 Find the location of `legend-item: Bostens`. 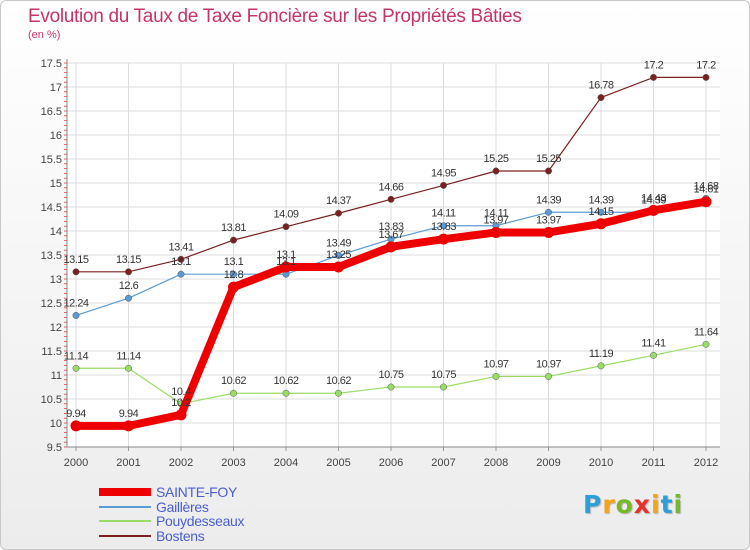

legend-item: Bostens is located at coordinates (171, 536).